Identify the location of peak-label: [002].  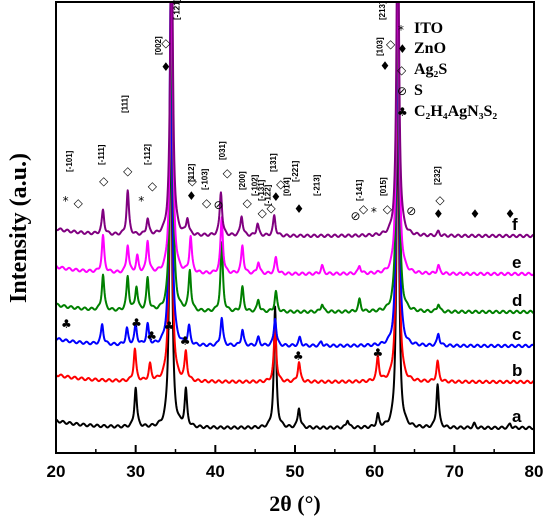
(158, 45).